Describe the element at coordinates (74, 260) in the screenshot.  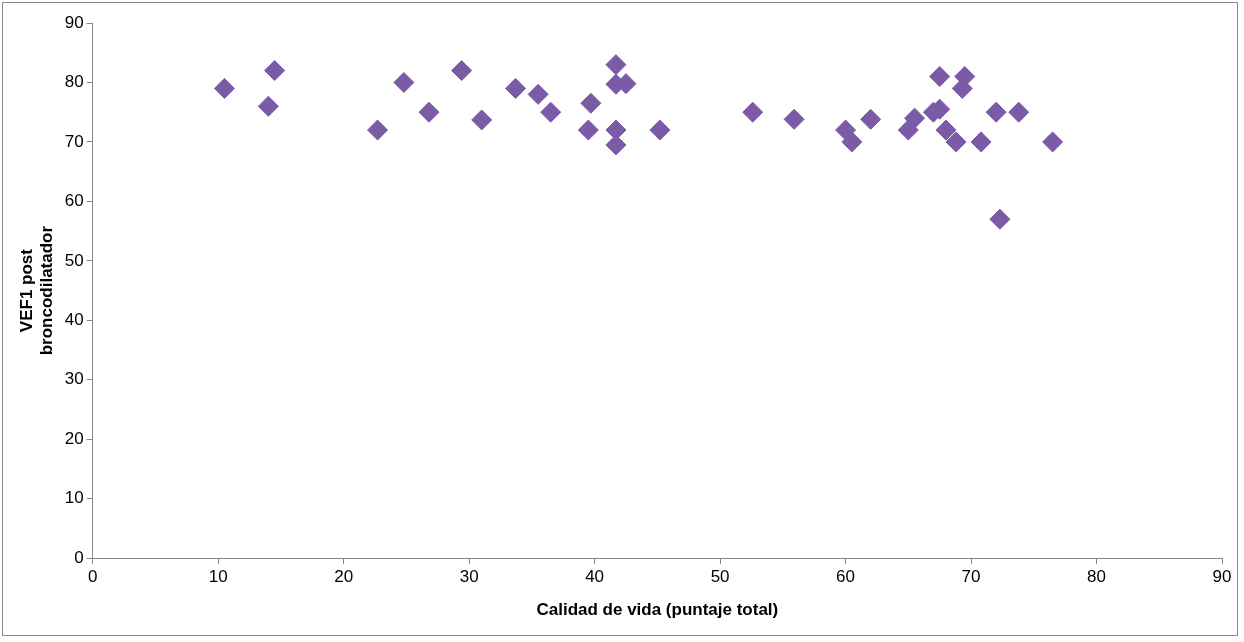
I see `y-tick-label: 50` at that location.